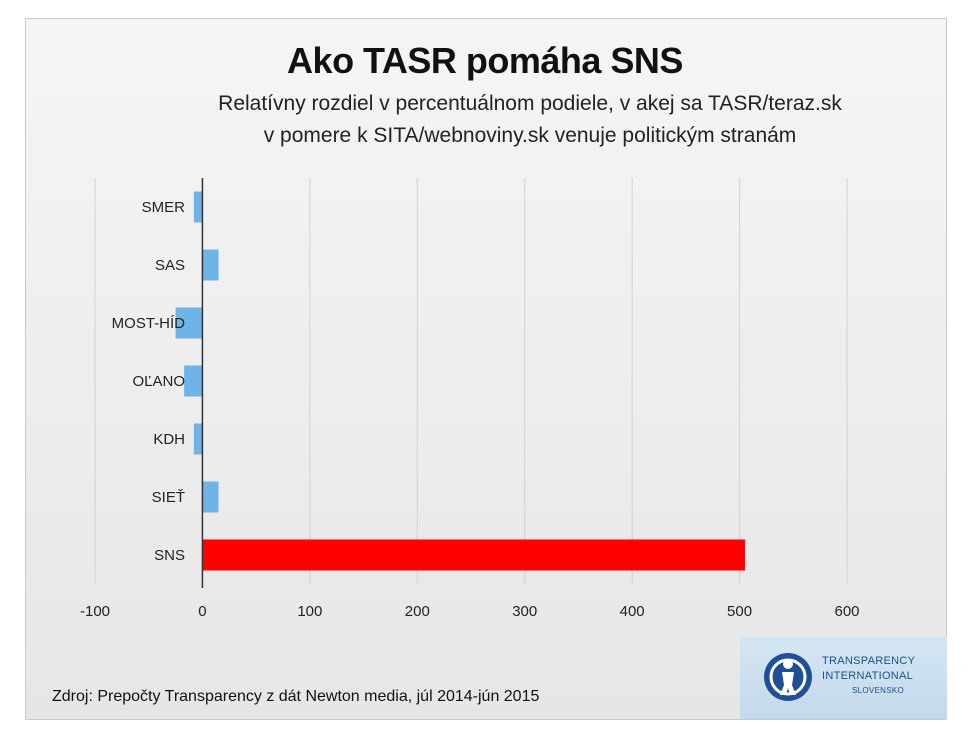 Image resolution: width=970 pixels, height=734 pixels. I want to click on globe-figure-icon, so click(788, 677).